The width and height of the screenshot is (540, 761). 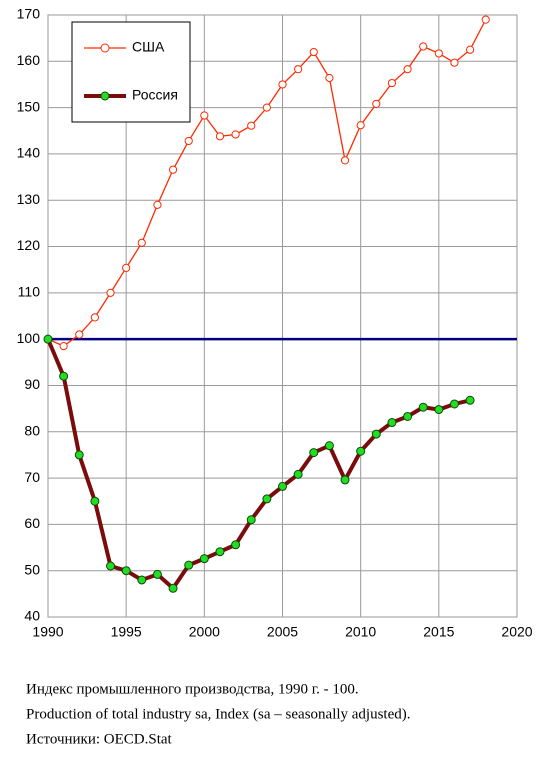 I want to click on x-tick-label: 2000, so click(x=204, y=632).